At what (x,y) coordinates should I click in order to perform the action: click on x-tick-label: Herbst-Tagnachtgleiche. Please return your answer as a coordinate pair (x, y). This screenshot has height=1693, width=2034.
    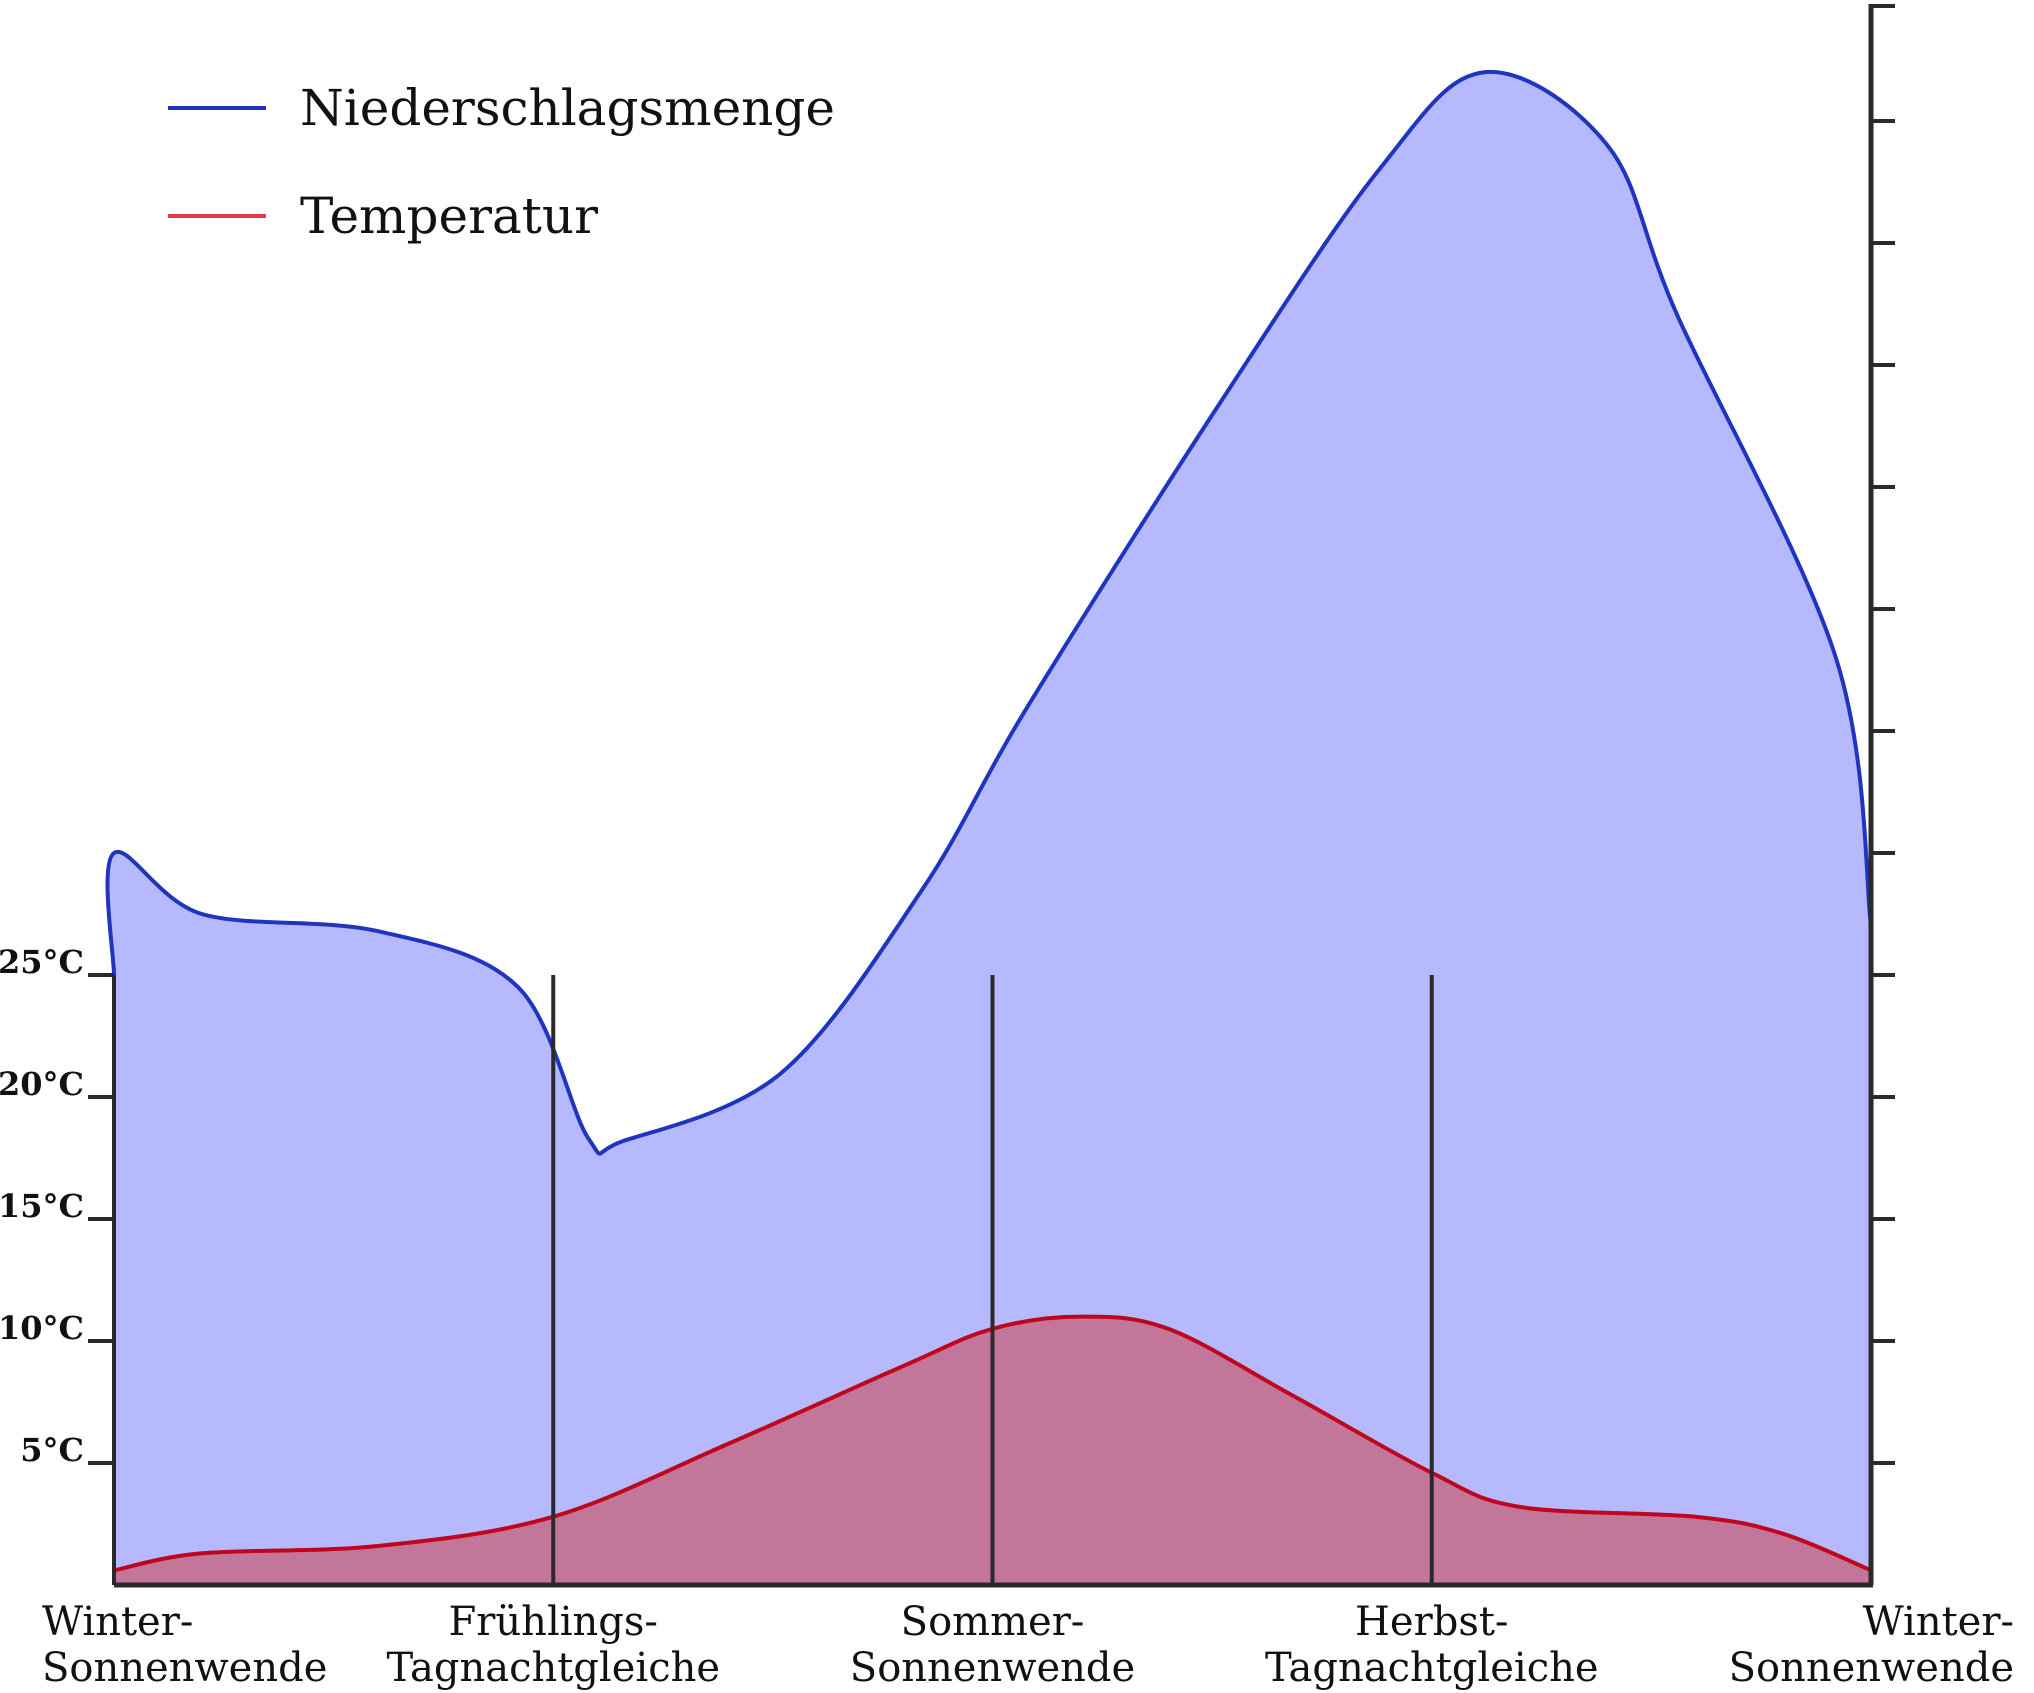
    Looking at the image, I should click on (1432, 1645).